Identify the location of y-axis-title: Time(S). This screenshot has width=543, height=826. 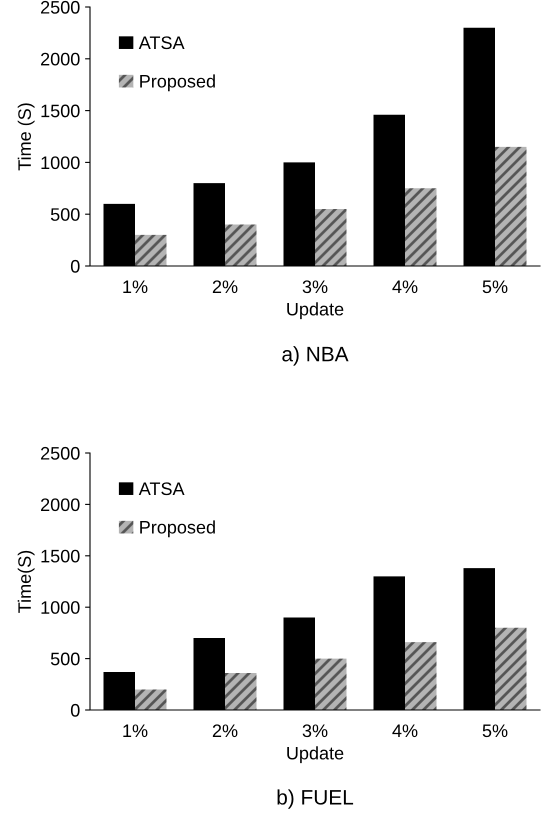
(26, 581).